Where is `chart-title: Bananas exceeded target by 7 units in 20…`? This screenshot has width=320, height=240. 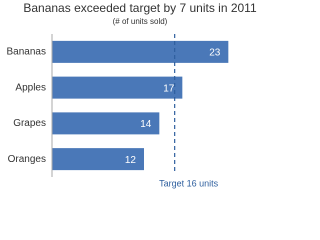
chart-title: Bananas exceeded target by 7 units in 20… is located at coordinates (140, 8).